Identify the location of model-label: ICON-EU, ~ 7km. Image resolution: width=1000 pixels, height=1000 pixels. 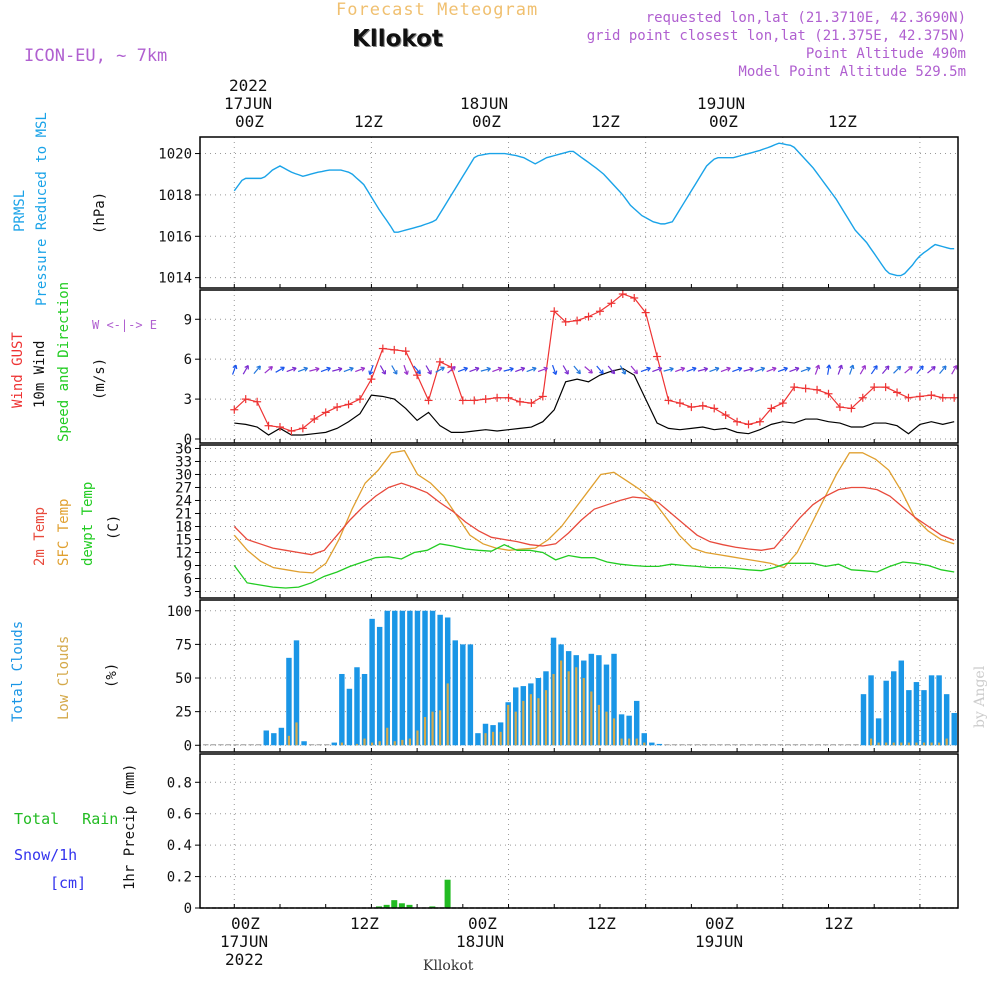
(96, 56).